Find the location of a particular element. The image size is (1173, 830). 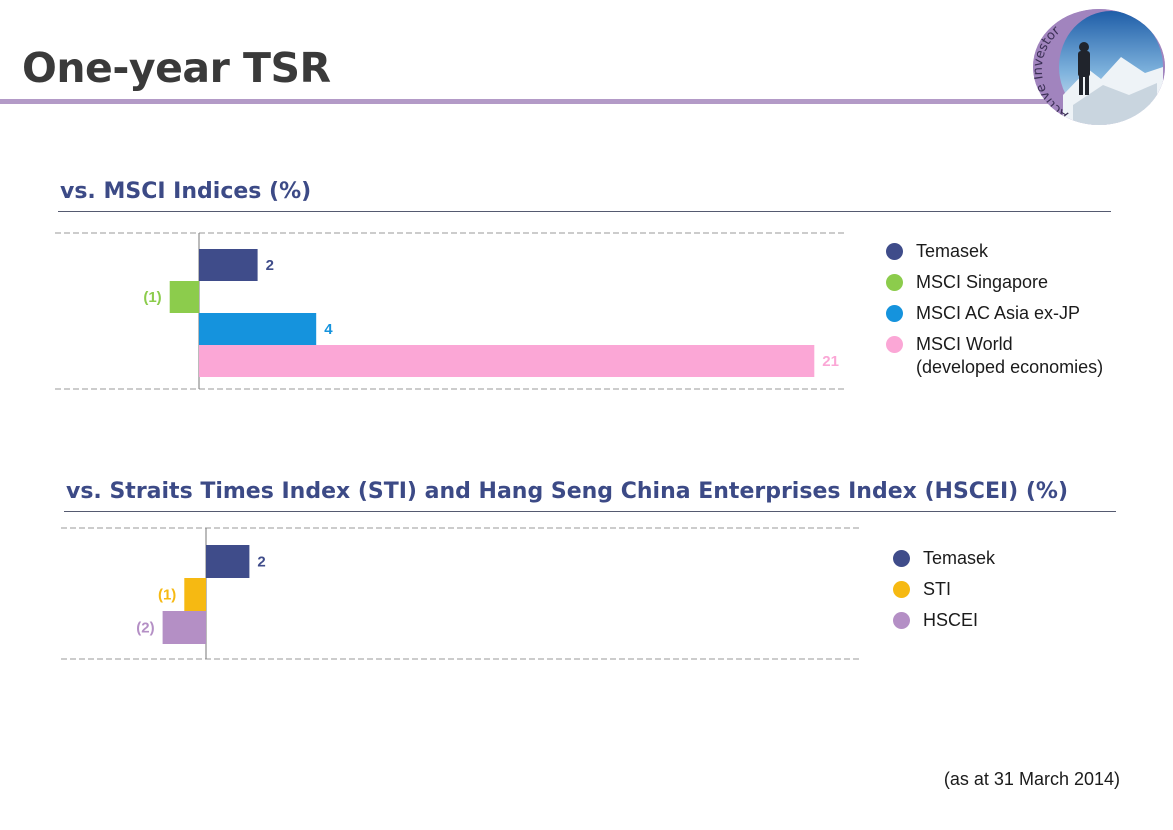

active-investor-badge: Active Investor is located at coordinates (1099, 67).